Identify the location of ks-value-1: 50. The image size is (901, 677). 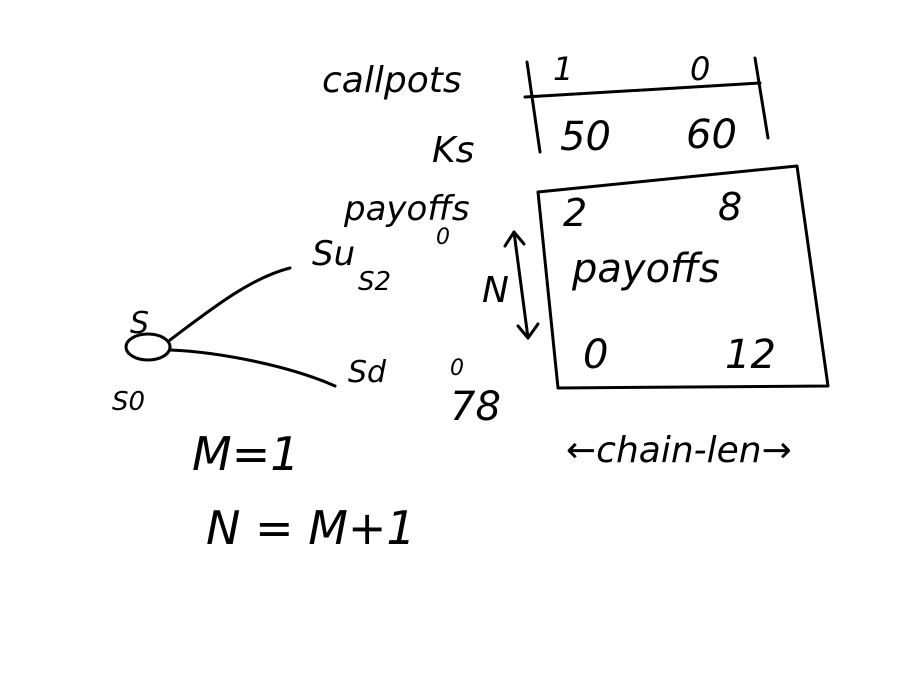
(585, 137).